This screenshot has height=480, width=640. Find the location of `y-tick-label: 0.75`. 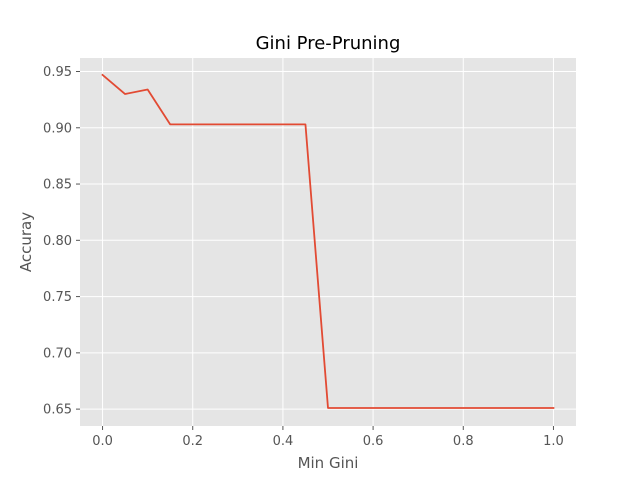

y-tick-label: 0.75 is located at coordinates (57, 297).